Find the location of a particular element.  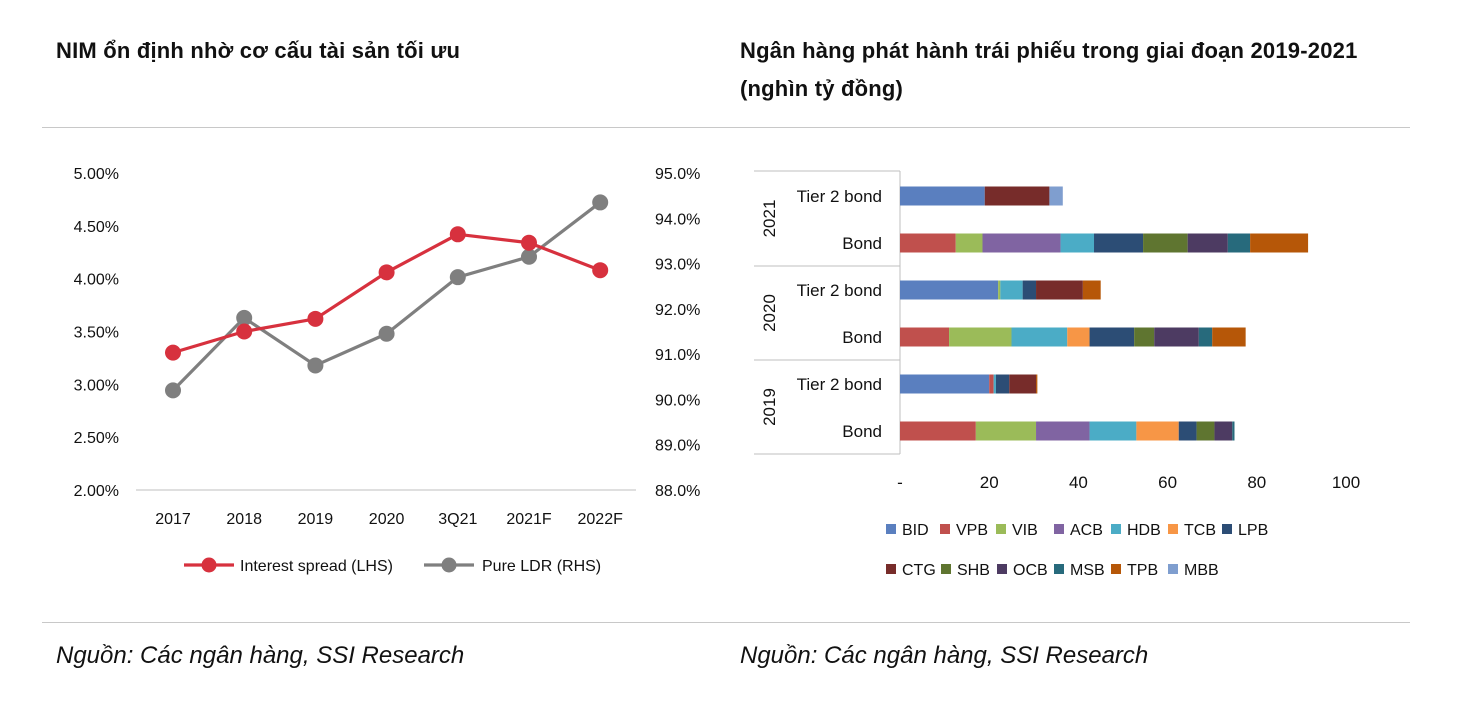

legend-swatch-acb is located at coordinates (1059, 529).